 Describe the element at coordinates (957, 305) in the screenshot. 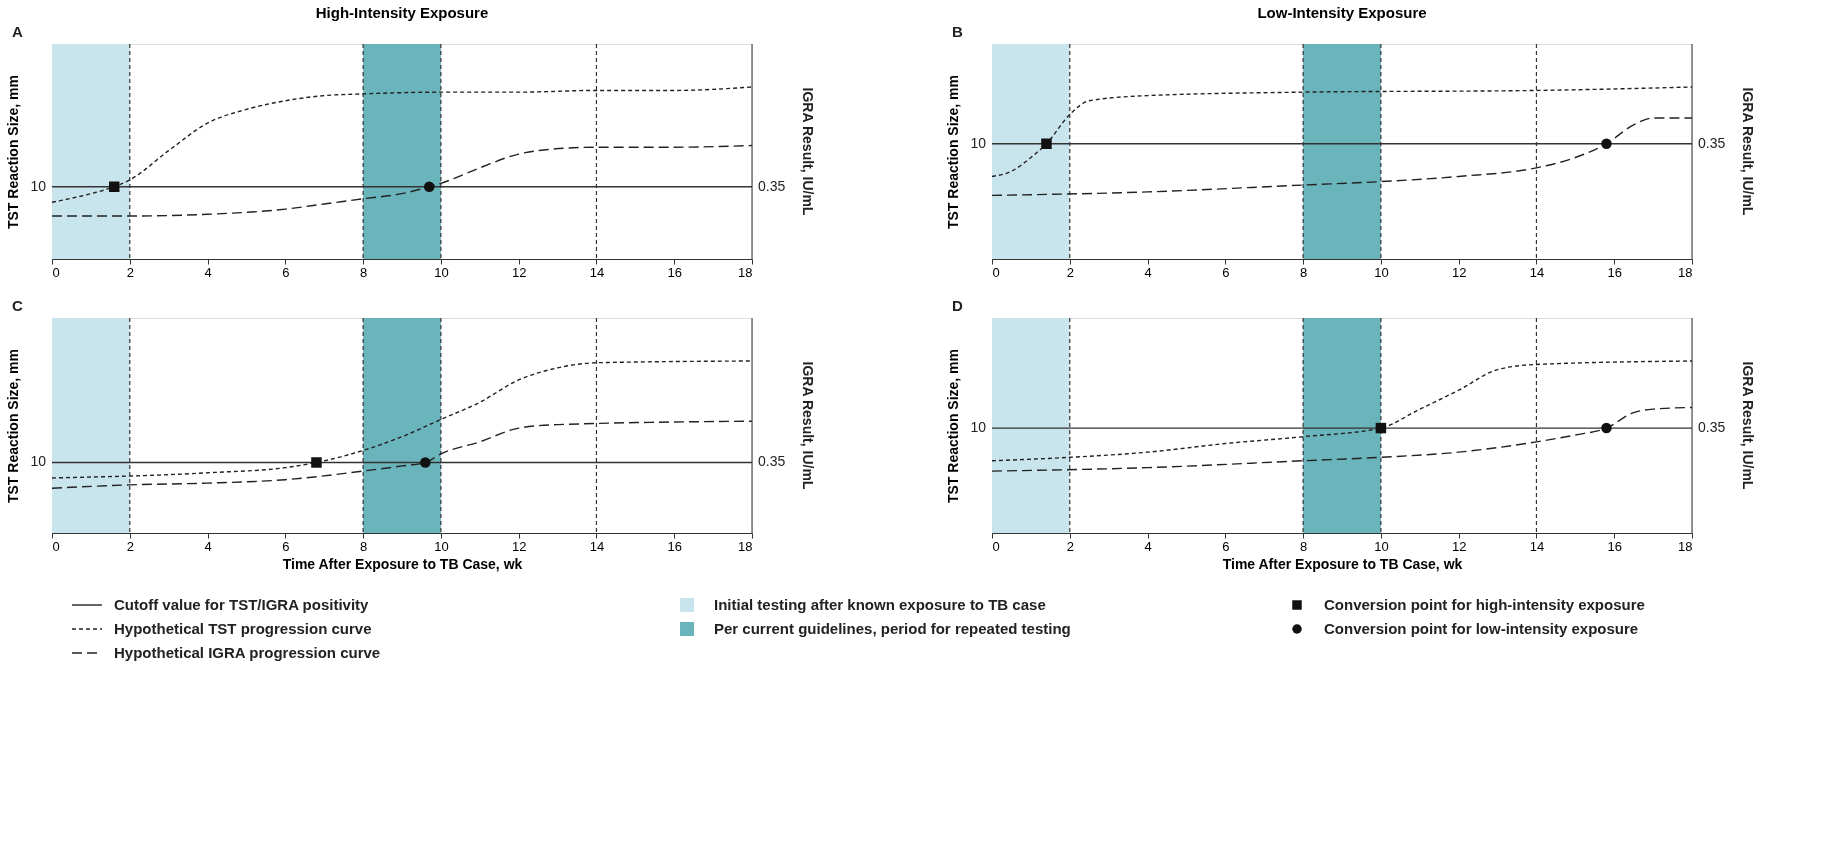

I see `chart-subtitle: D` at that location.